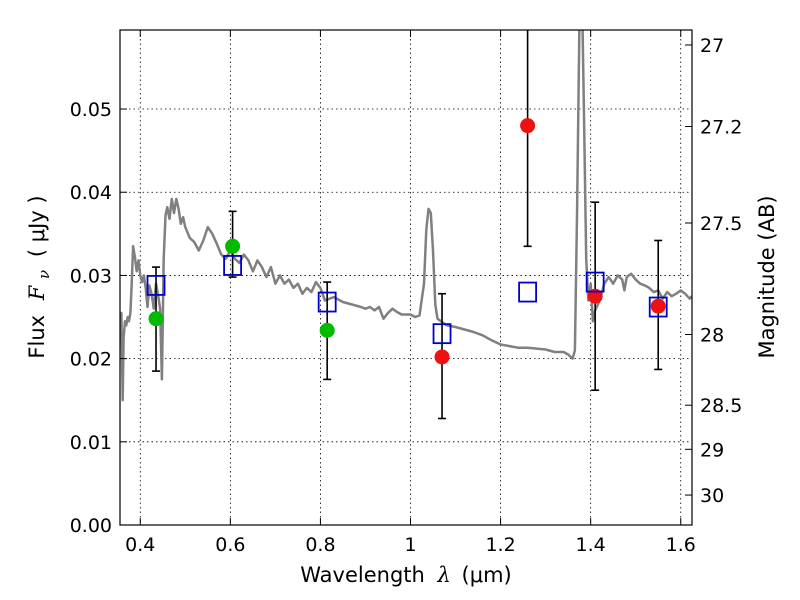  I want to click on y-tick-label: 0.03, so click(91, 276).